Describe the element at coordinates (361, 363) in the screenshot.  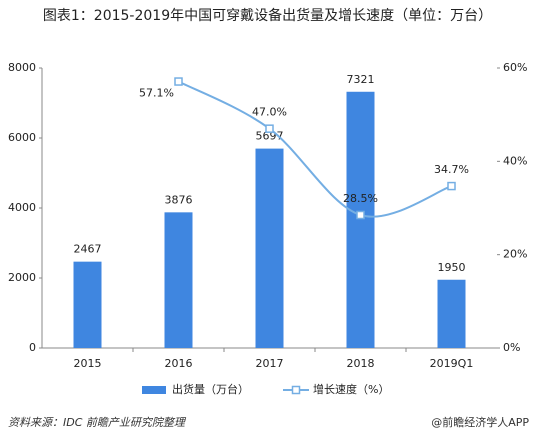
I see `x-tick-label: 2018` at that location.